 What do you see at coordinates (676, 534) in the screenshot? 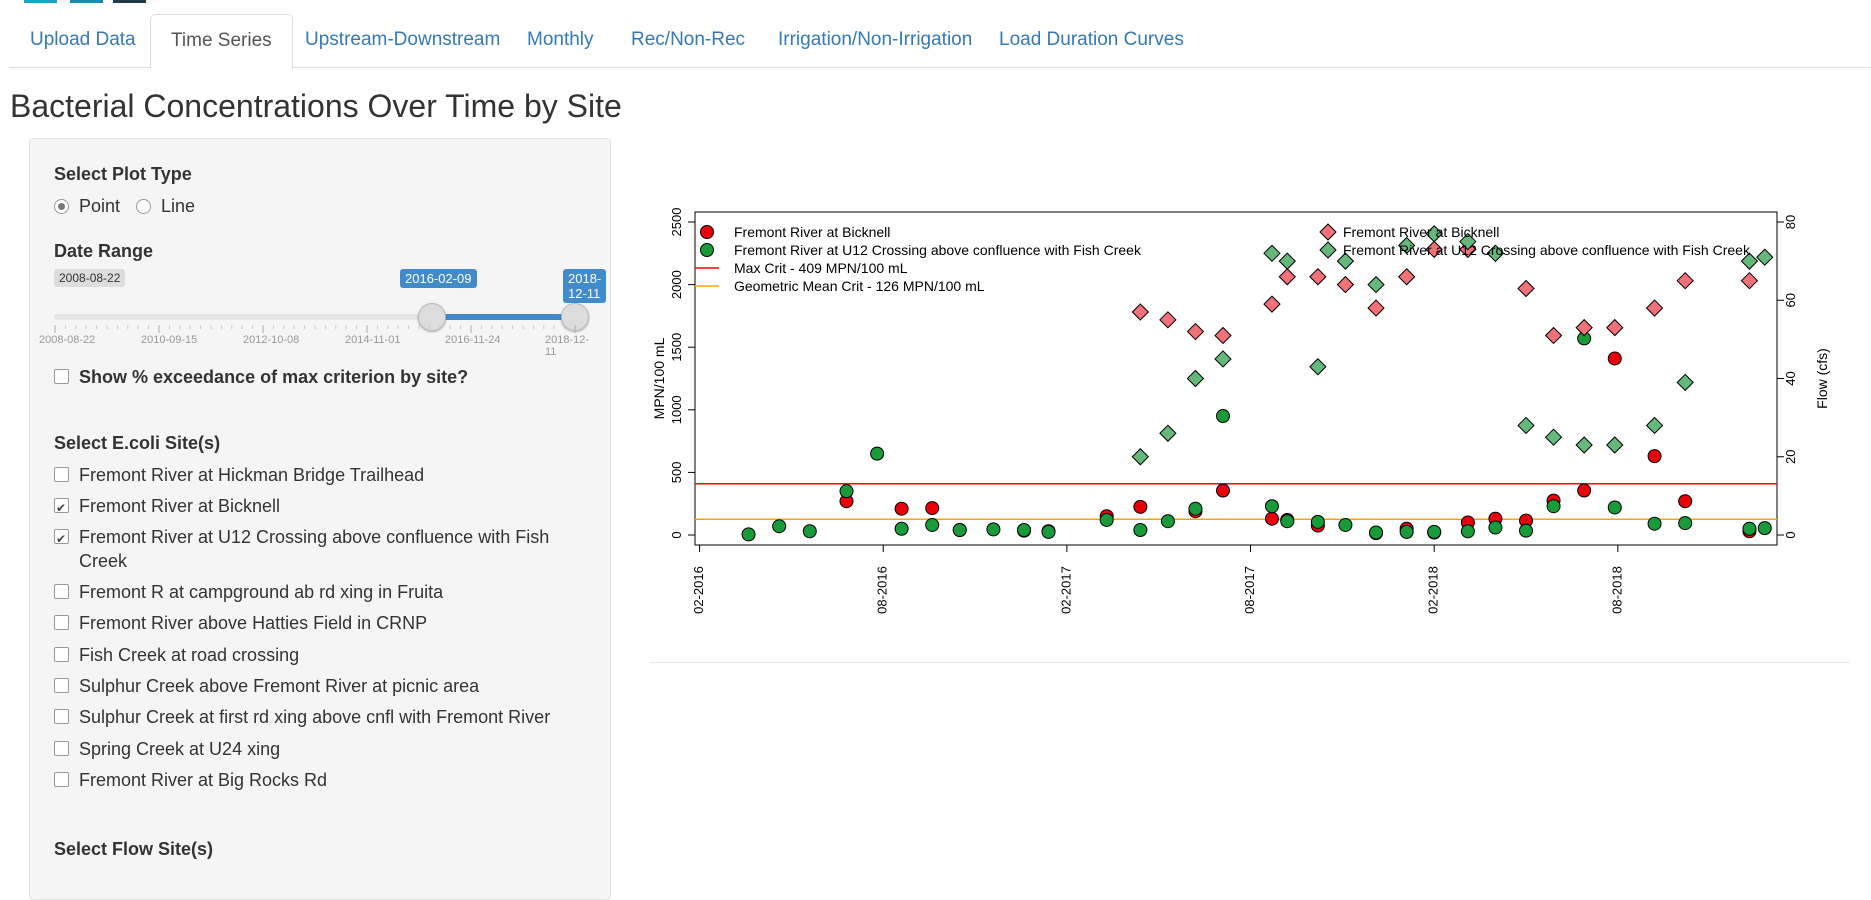
I see `y-tick-label: 0` at bounding box center [676, 534].